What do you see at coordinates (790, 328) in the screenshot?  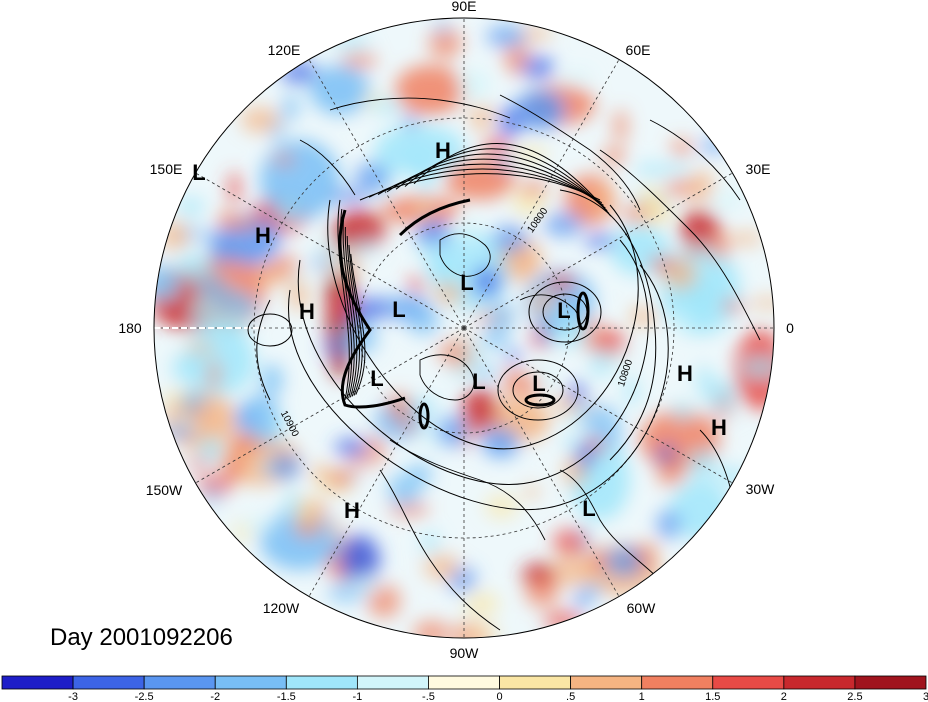 I see `lon-label-0: 0` at bounding box center [790, 328].